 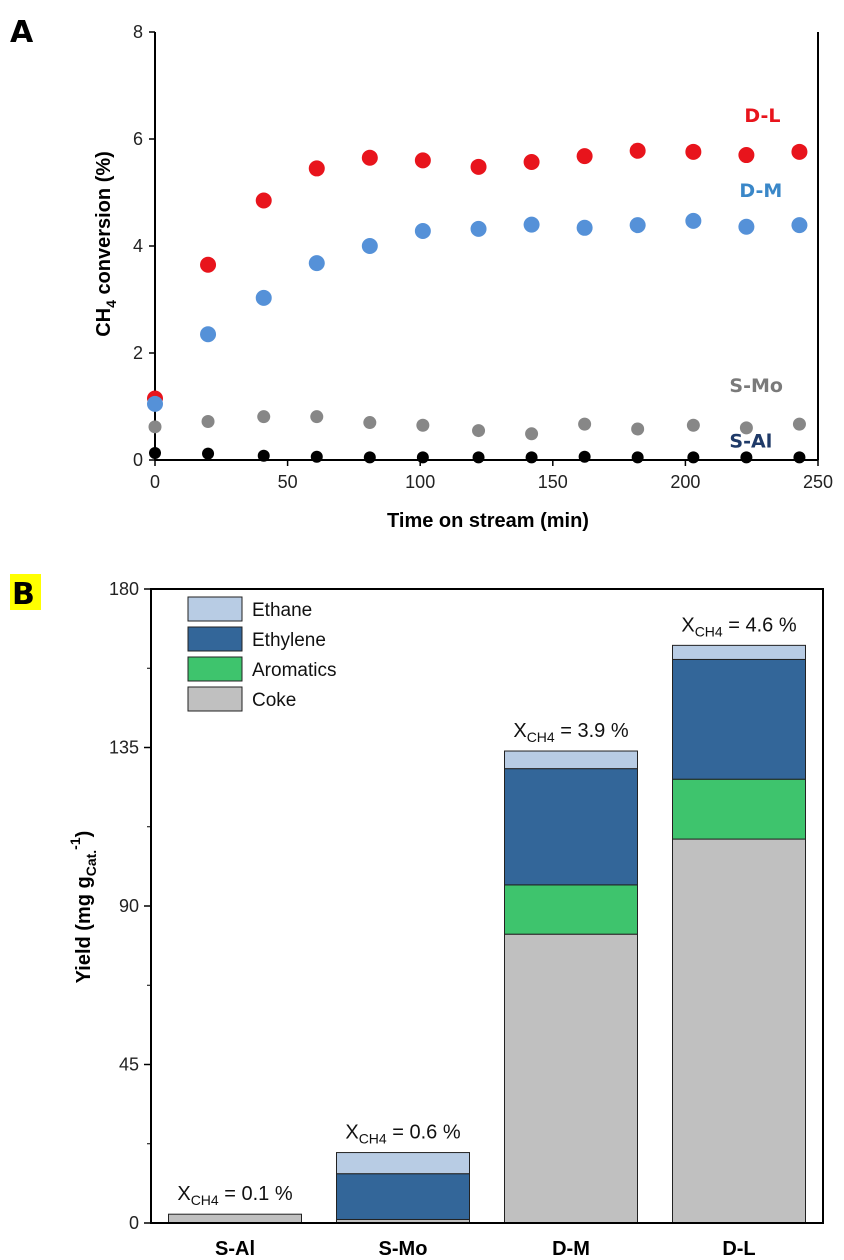 I want to click on chart-b-y-axis-label: Yield (mg gCat.-1), so click(x=83, y=907).